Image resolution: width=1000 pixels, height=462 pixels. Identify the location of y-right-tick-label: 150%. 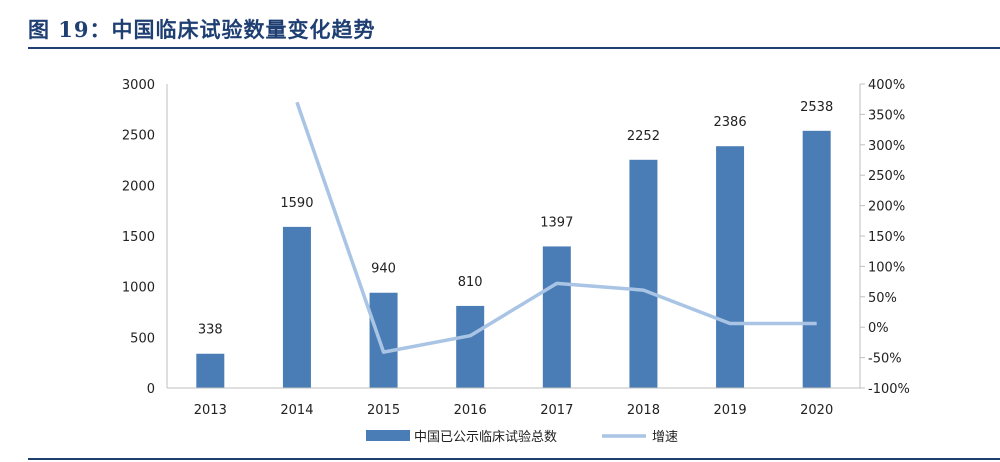
(886, 237).